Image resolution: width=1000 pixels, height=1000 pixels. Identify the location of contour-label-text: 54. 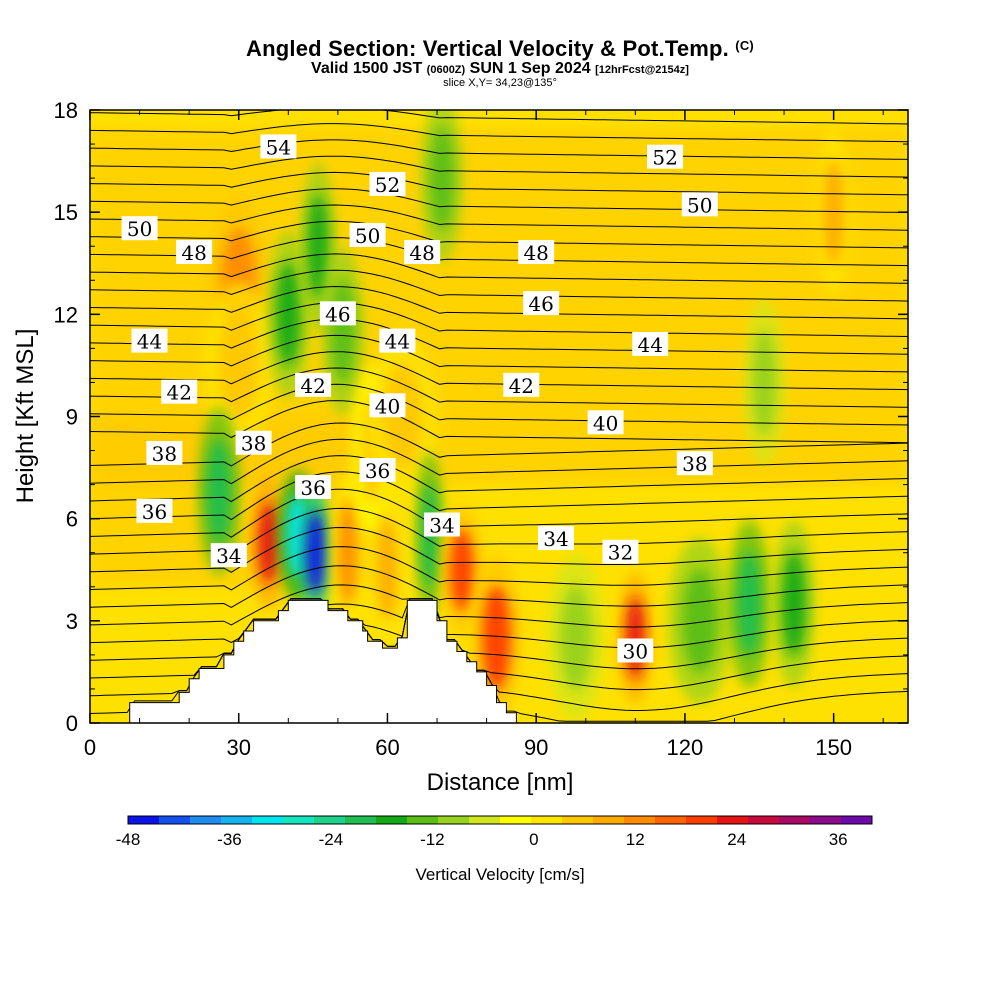
(278, 147).